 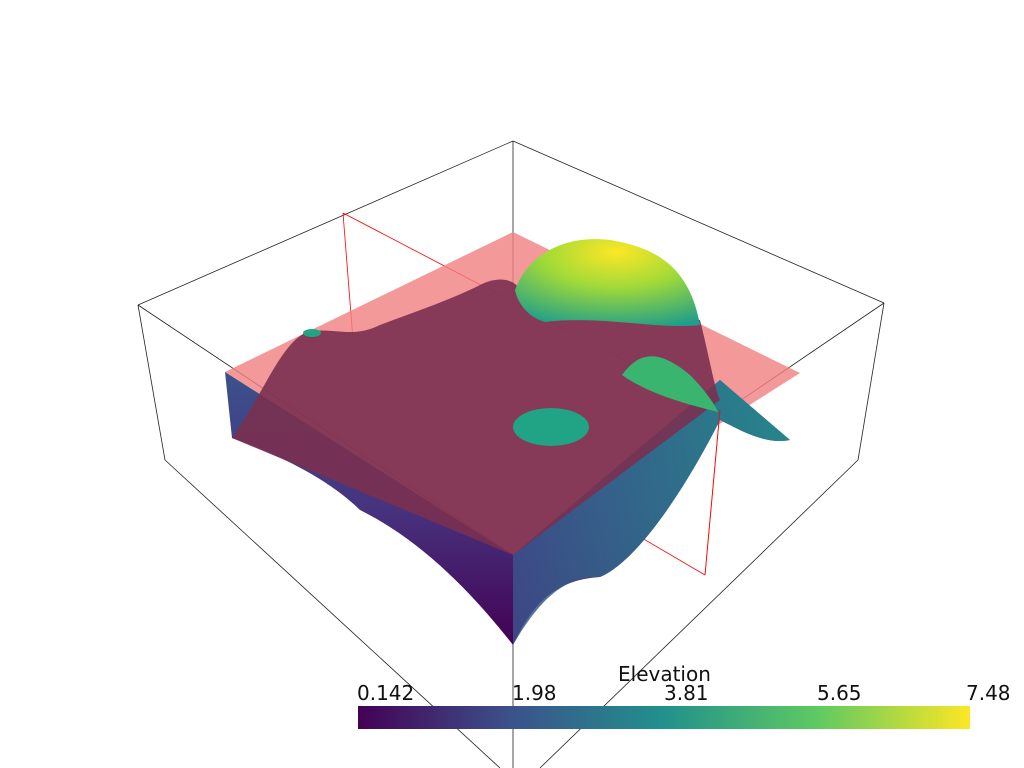 What do you see at coordinates (386, 693) in the screenshot?
I see `scalar-bar-tick: 0.142` at bounding box center [386, 693].